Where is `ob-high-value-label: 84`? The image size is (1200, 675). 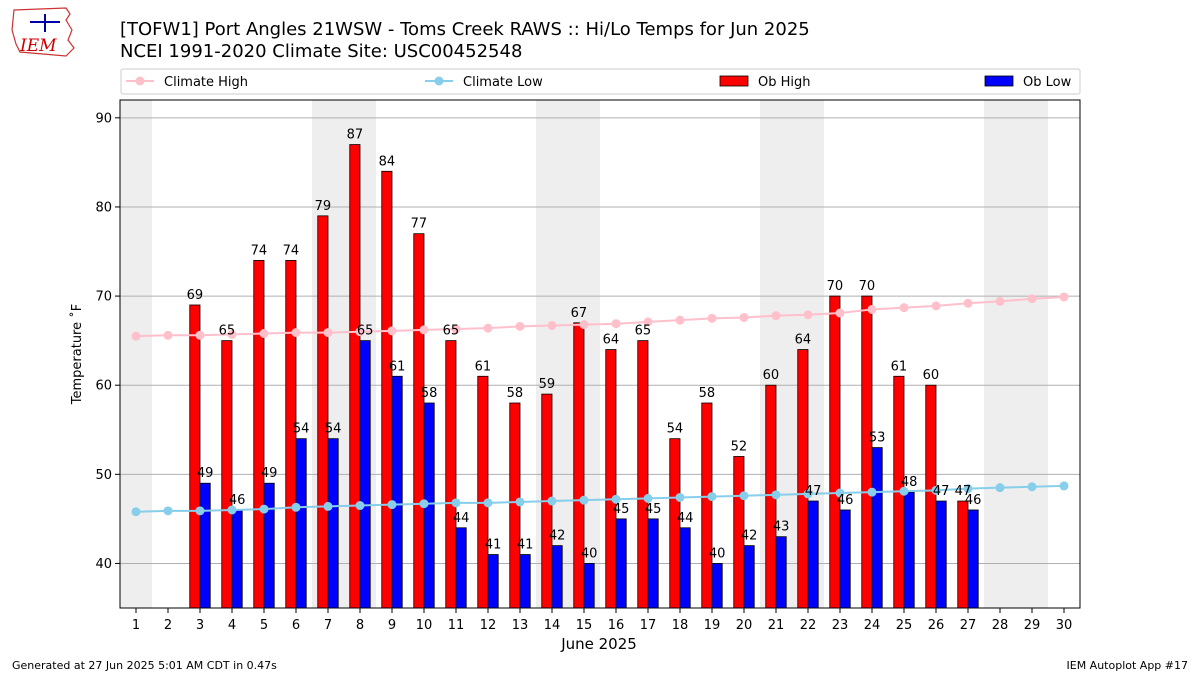
ob-high-value-label: 84 is located at coordinates (387, 161).